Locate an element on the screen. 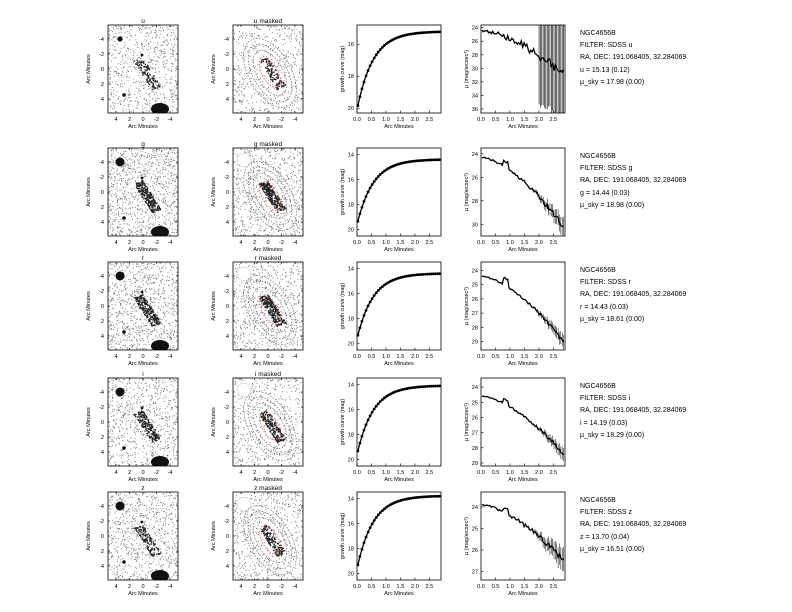 The width and height of the screenshot is (792, 612). y-tick-label: 29 is located at coordinates (475, 464).